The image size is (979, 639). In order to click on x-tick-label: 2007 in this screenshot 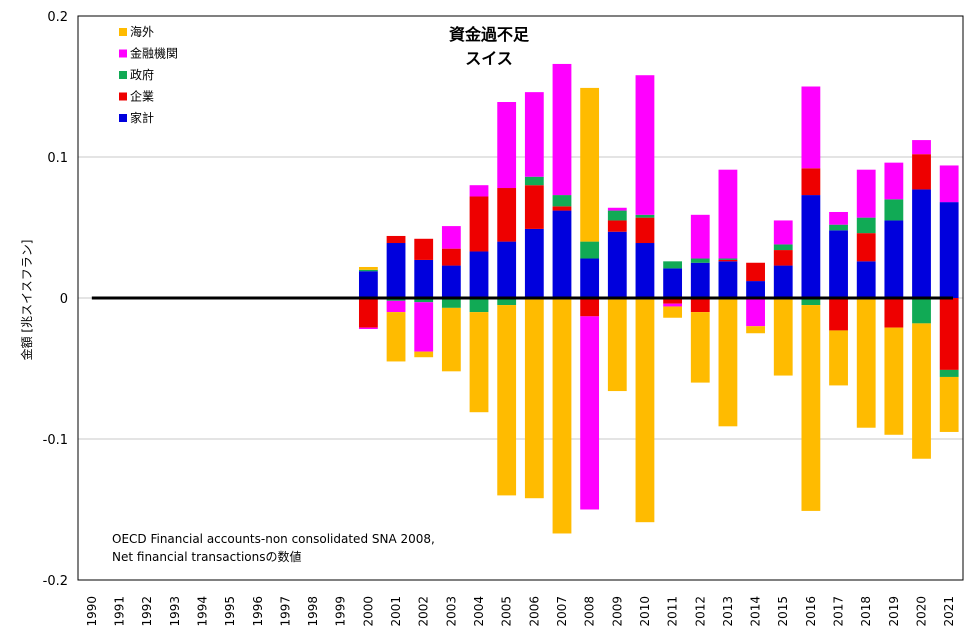, I will do `click(562, 611)`.